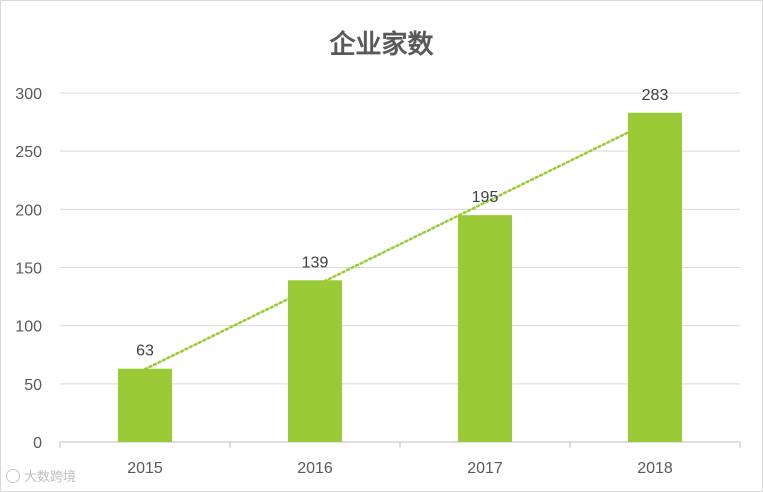 This screenshot has height=492, width=763. I want to click on y-axis-ticks: 0 50 100 150 200 250 300, so click(28, 269).